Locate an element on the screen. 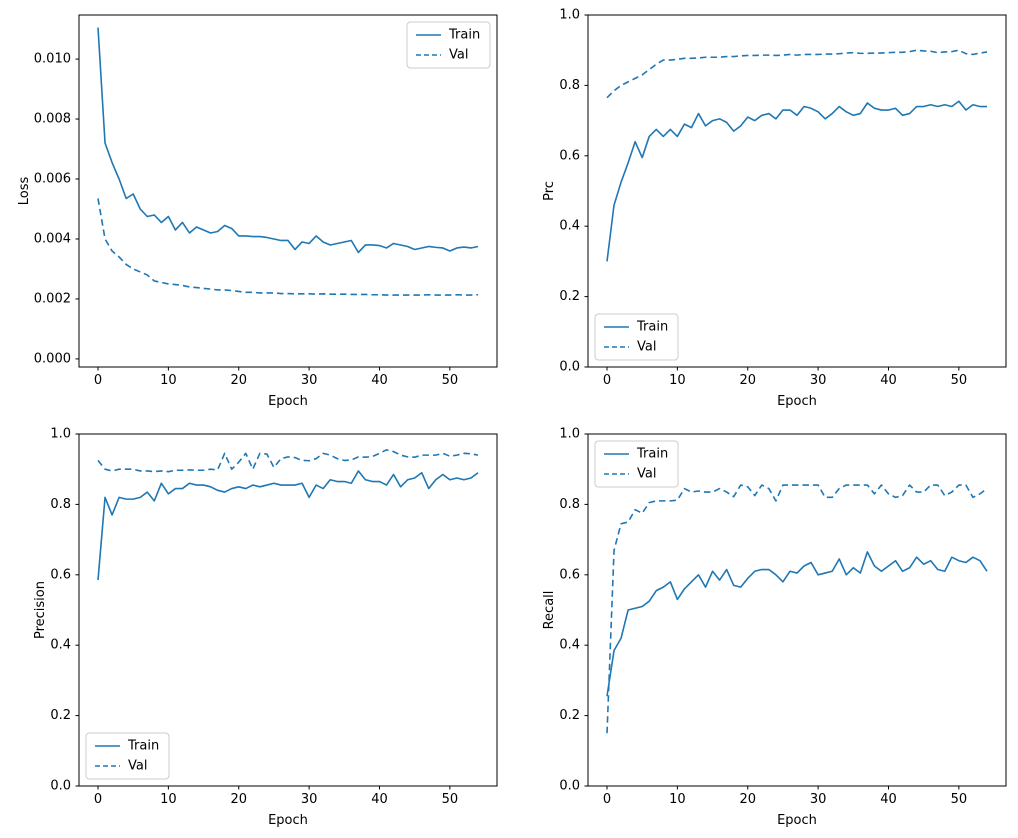 The image size is (1018, 838). loss-ylabel: Loss is located at coordinates (24, 191).